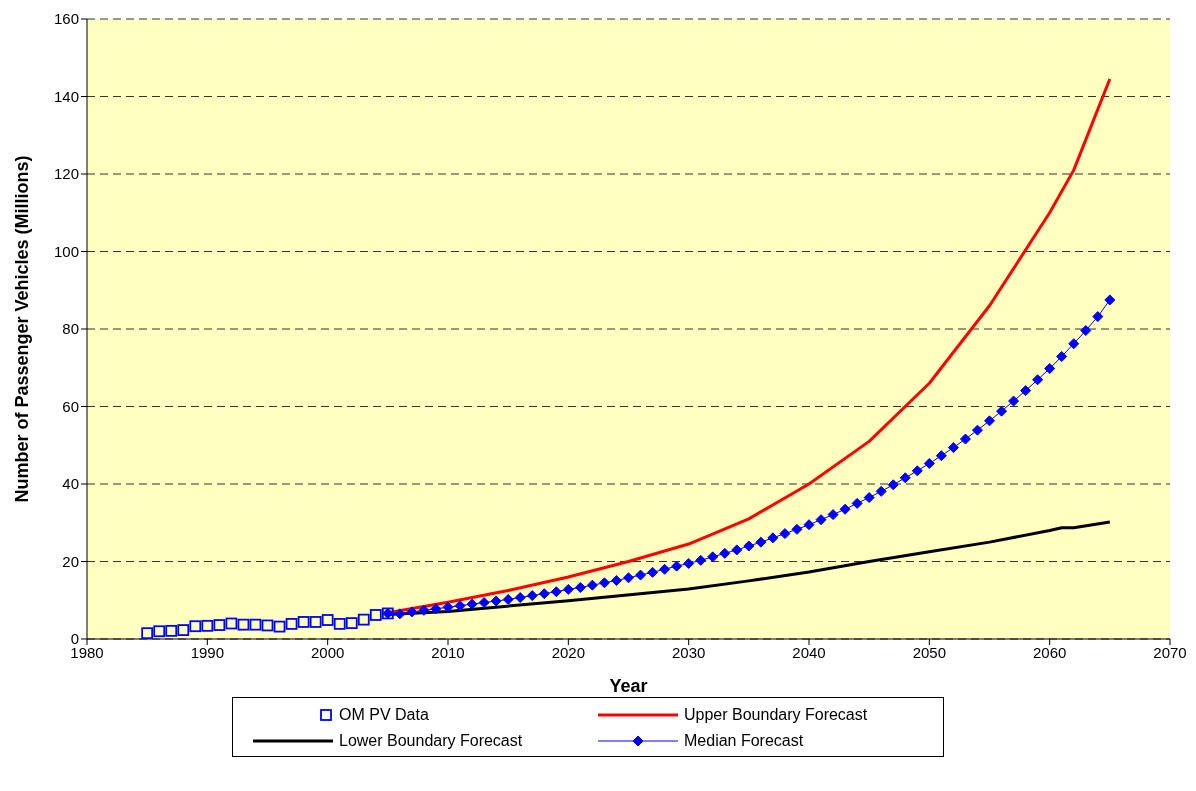 This screenshot has width=1196, height=791. I want to click on x-axis-title: Year, so click(628, 686).